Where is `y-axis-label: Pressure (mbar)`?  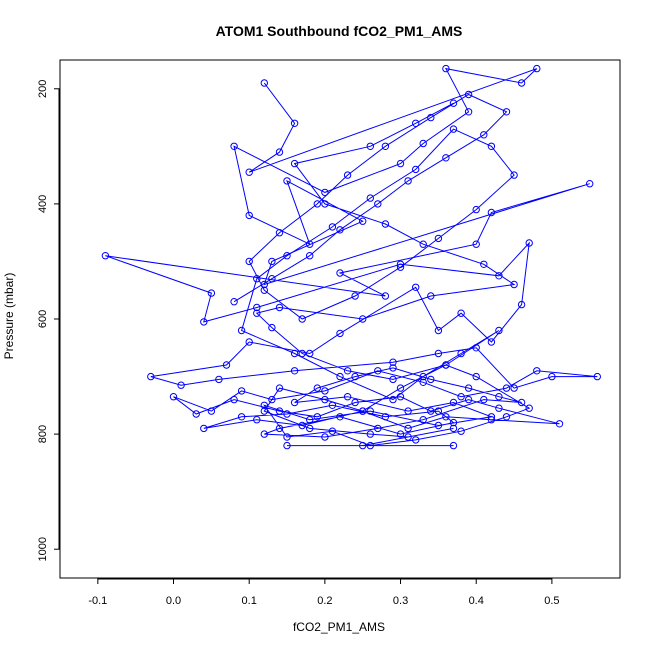
y-axis-label: Pressure (mbar) is located at coordinates (9, 316).